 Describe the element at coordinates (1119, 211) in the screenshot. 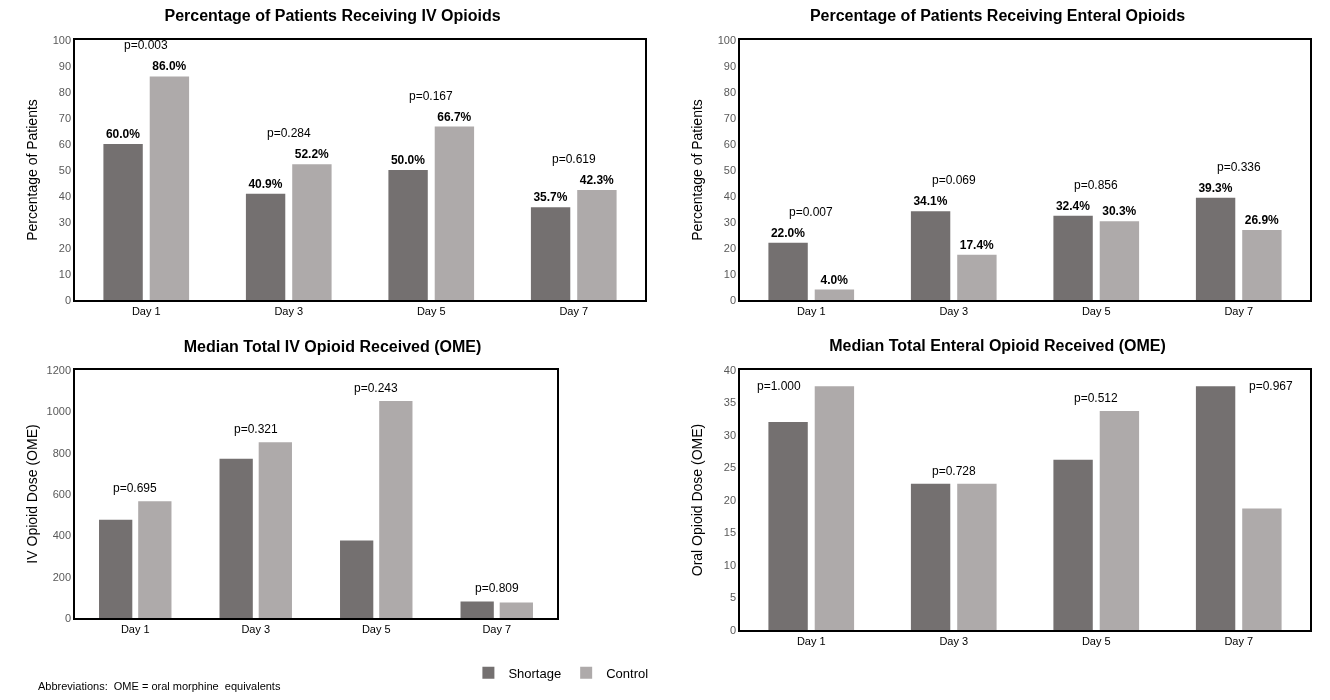

I see `data-label: 30.3%` at that location.